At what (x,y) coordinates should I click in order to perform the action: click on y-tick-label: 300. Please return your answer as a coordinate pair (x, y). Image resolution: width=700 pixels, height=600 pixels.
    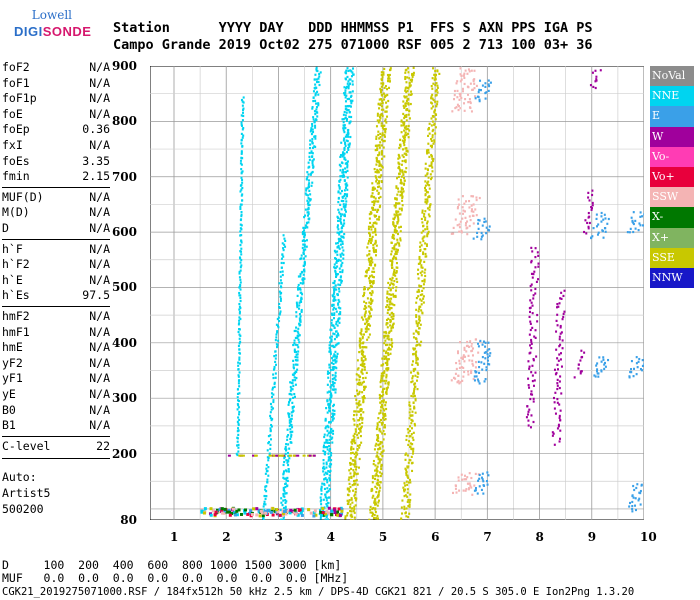
    Looking at the image, I should click on (124, 398).